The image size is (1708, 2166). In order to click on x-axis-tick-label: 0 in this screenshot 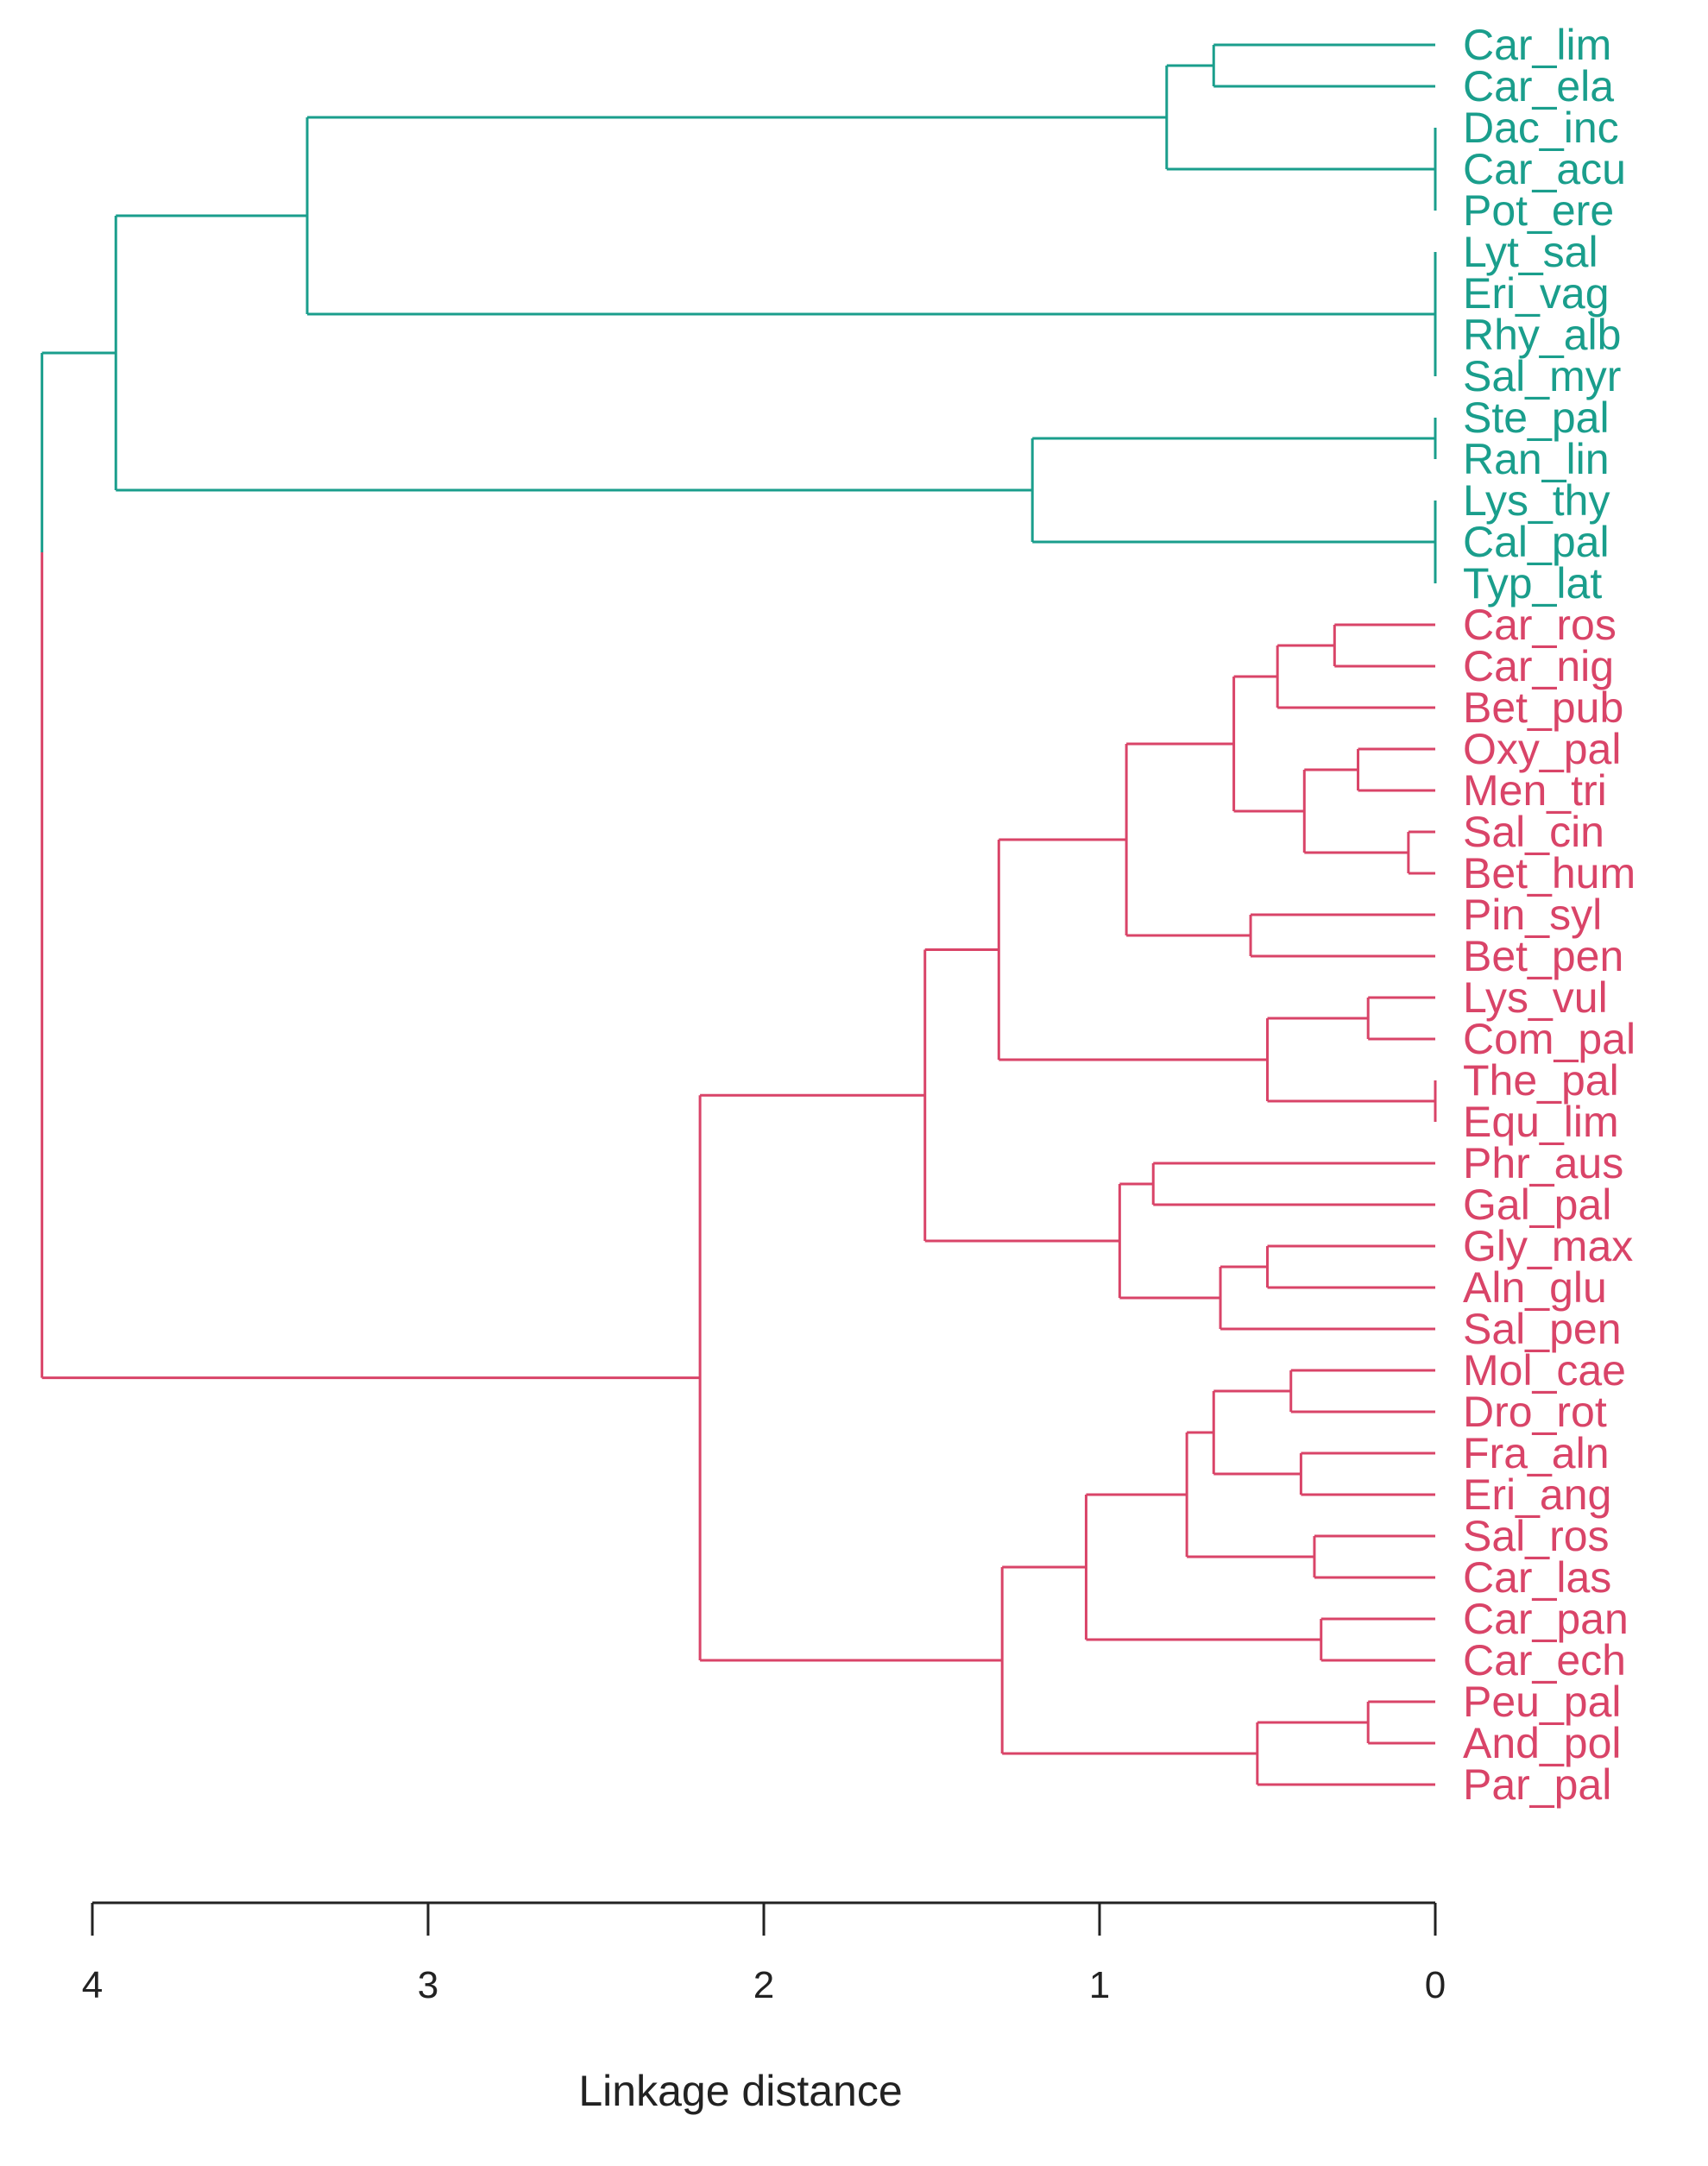, I will do `click(1435, 1985)`.